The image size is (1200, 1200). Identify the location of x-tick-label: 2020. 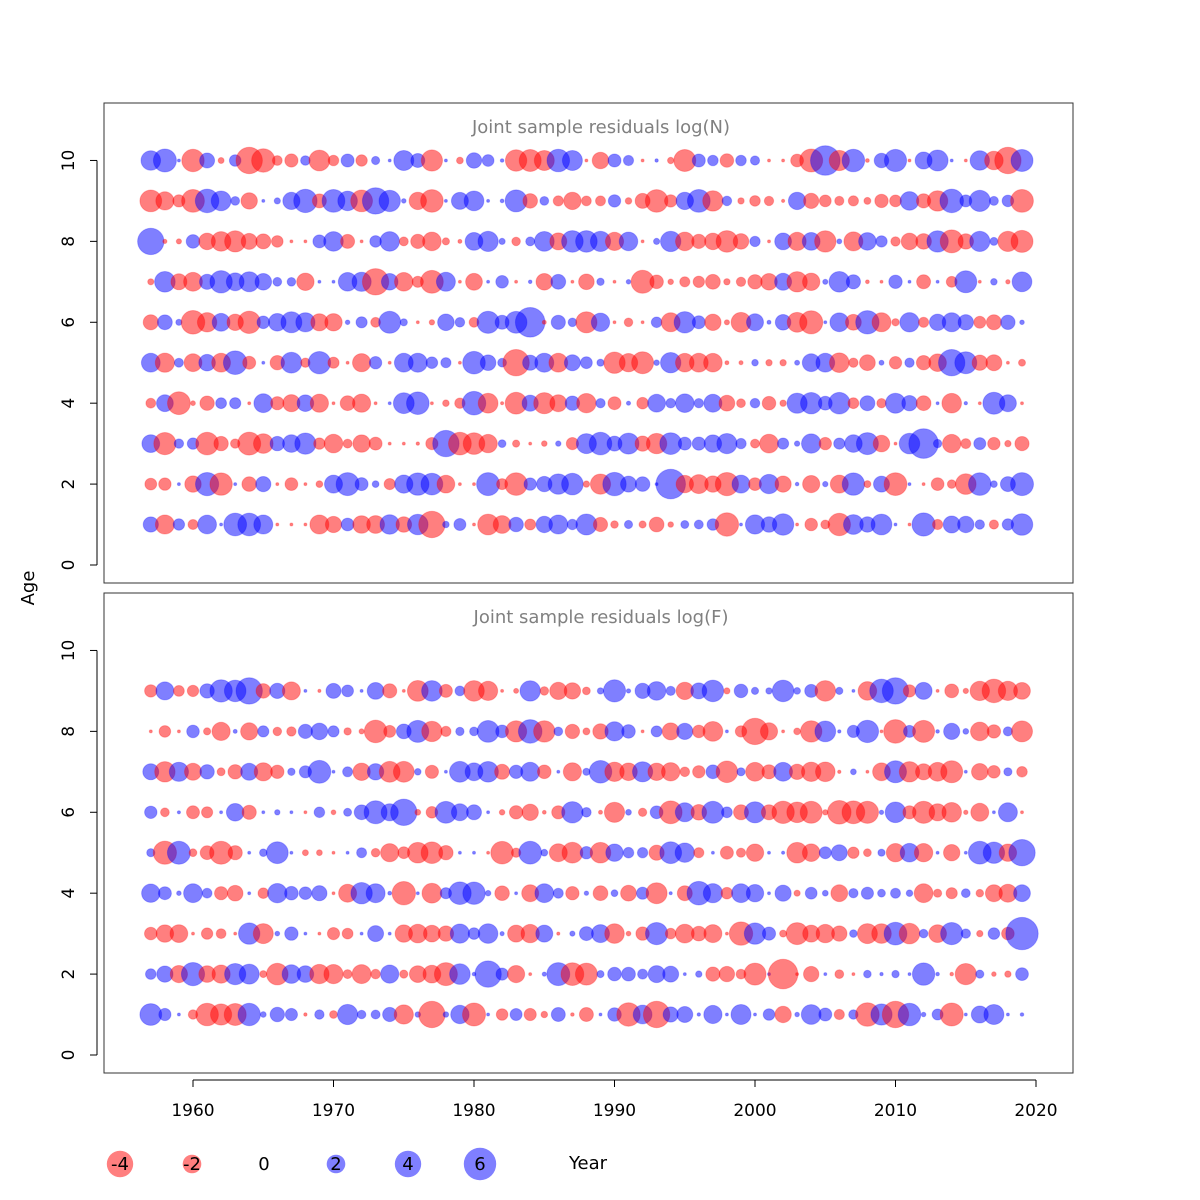
(1035, 1111).